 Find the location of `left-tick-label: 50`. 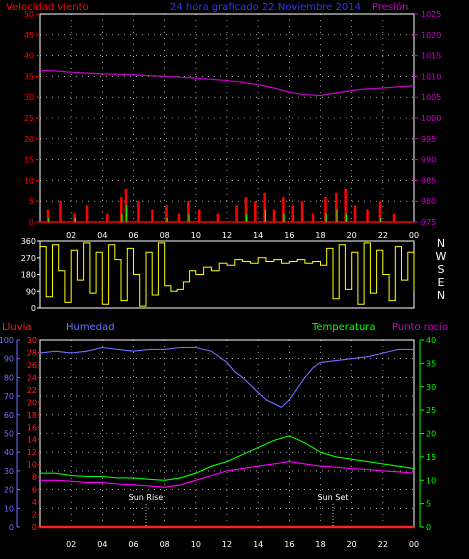

left-tick-label: 50 is located at coordinates (29, 14).